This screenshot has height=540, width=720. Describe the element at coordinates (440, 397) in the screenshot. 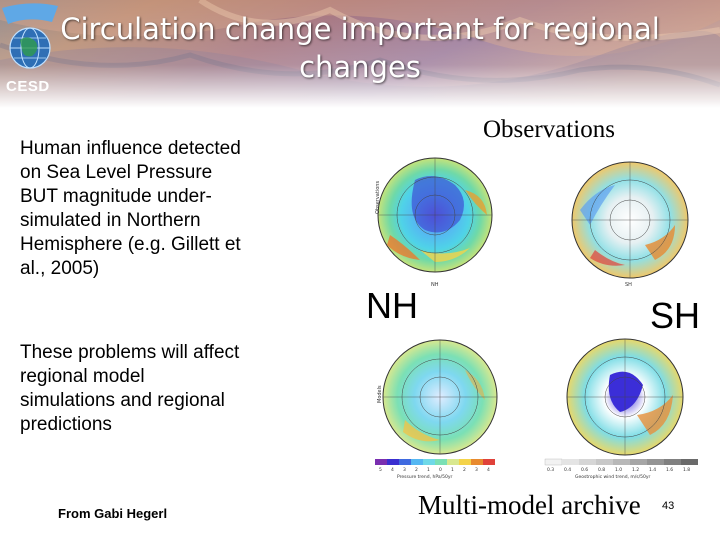

I see `map-nh-models` at that location.